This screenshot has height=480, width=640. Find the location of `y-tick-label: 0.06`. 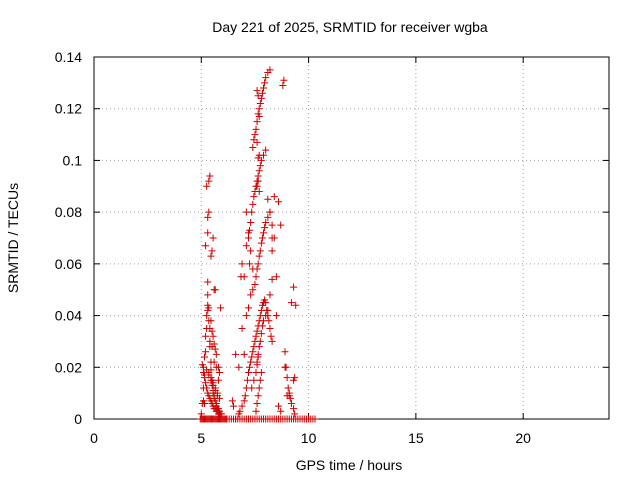

y-tick-label: 0.06 is located at coordinates (68, 264).